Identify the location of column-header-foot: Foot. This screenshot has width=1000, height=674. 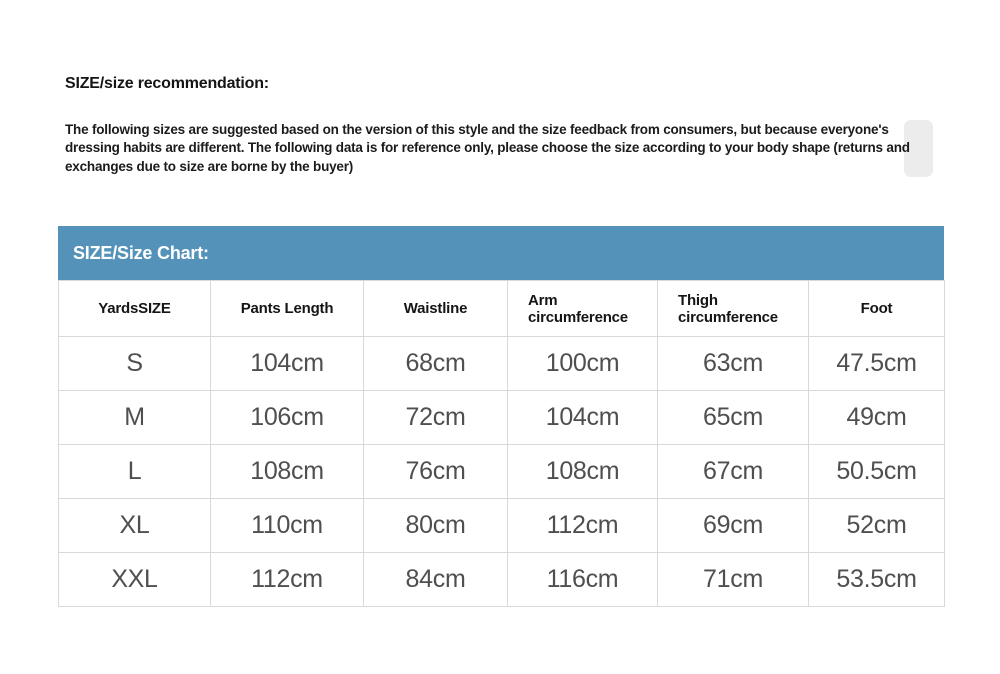
(876, 308).